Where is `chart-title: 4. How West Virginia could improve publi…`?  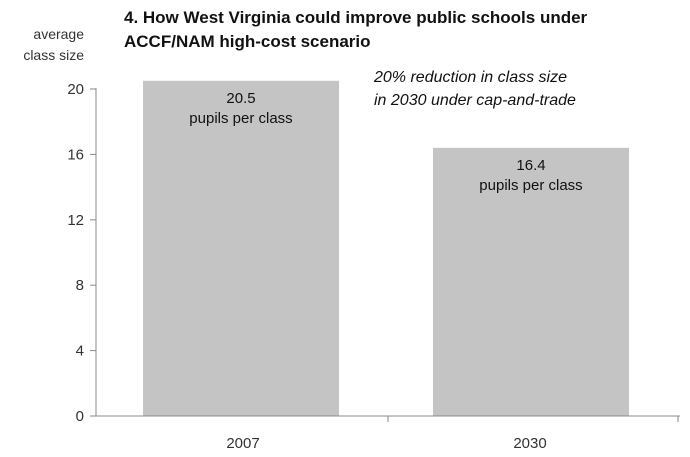
chart-title: 4. How West Virginia could improve publi… is located at coordinates (356, 29).